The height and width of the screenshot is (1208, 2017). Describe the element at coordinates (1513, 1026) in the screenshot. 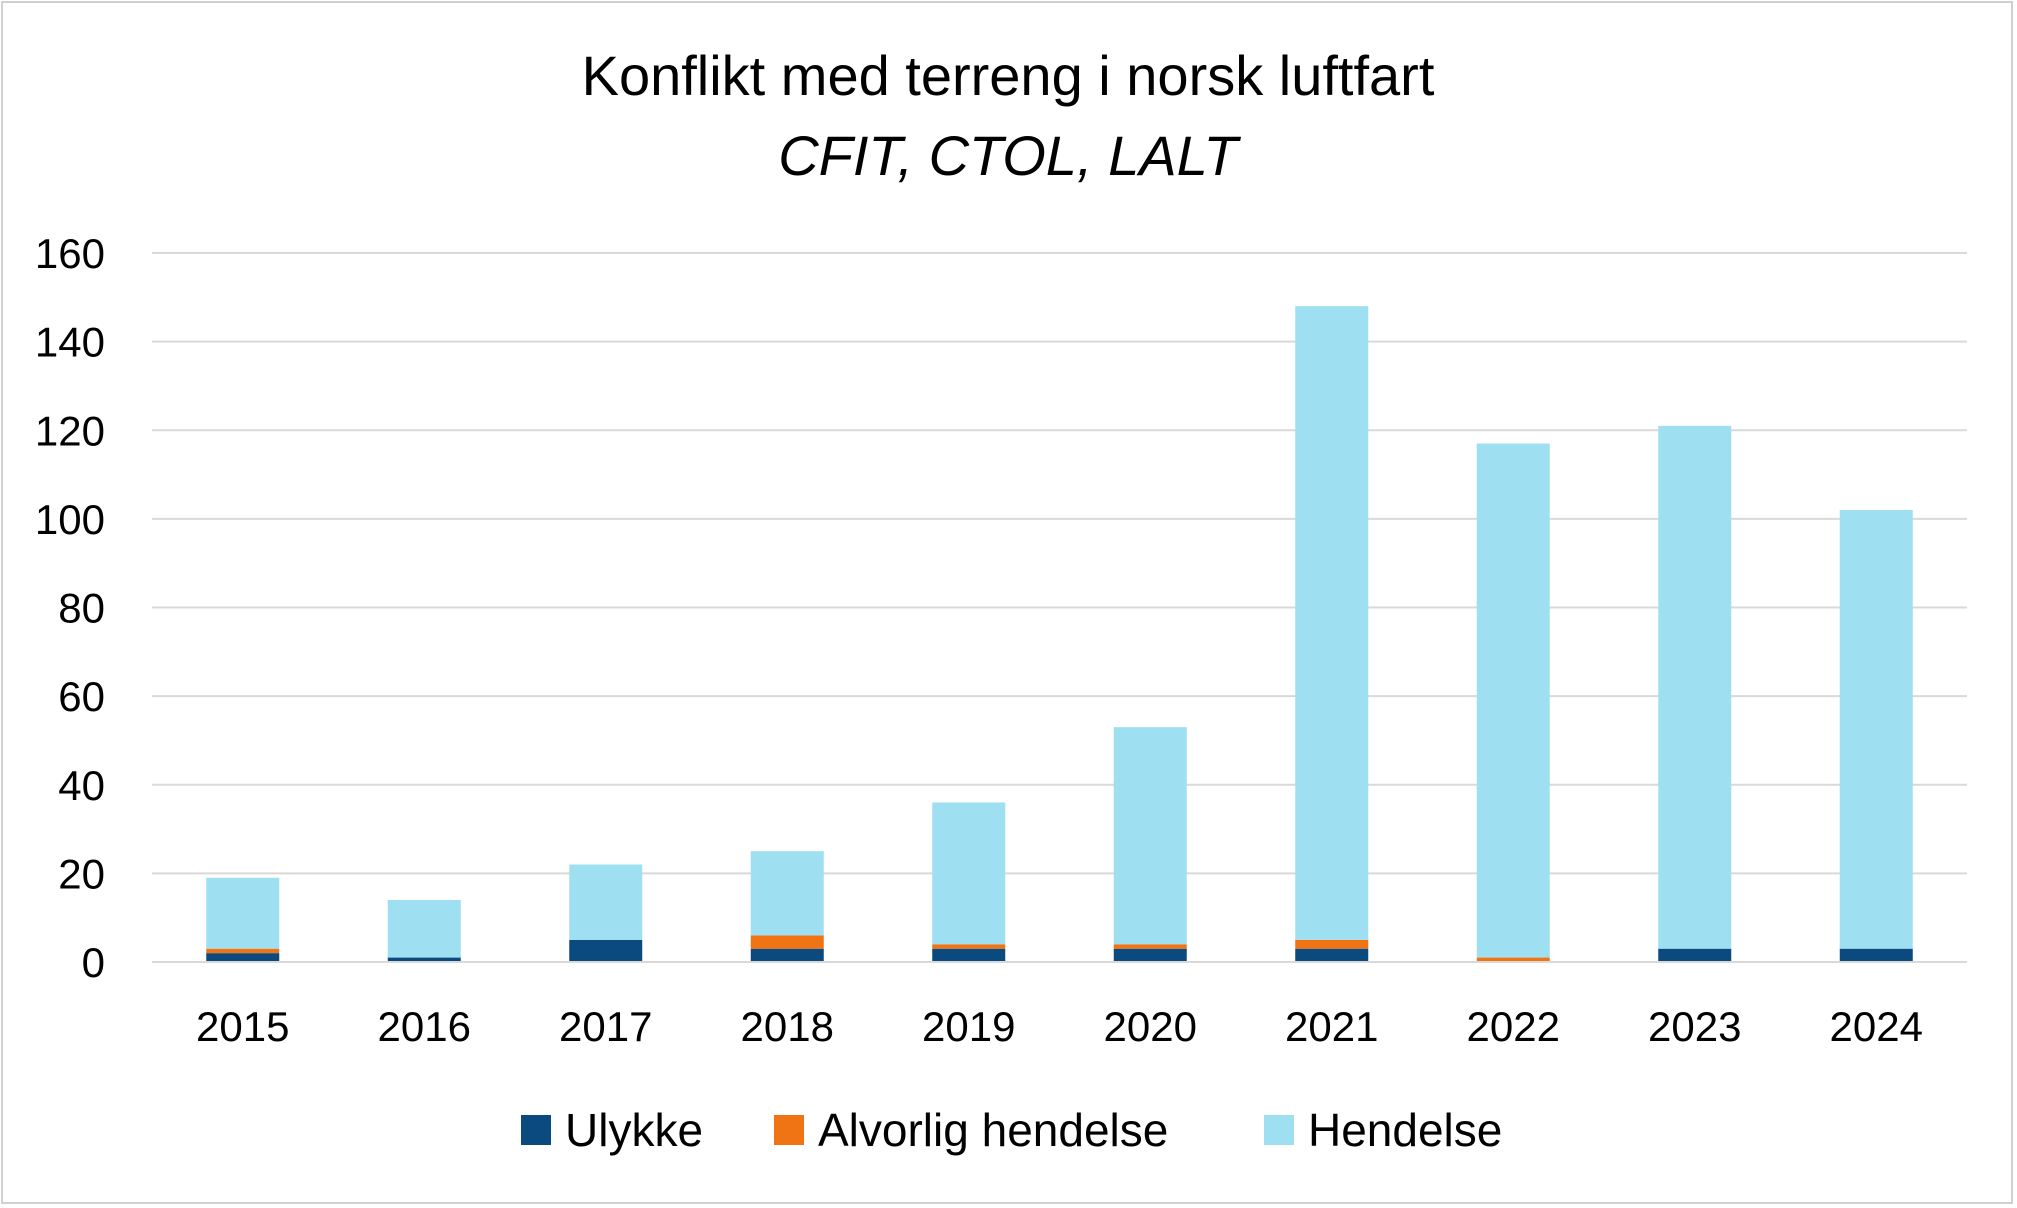

I see `x-tick-label: 2022` at that location.